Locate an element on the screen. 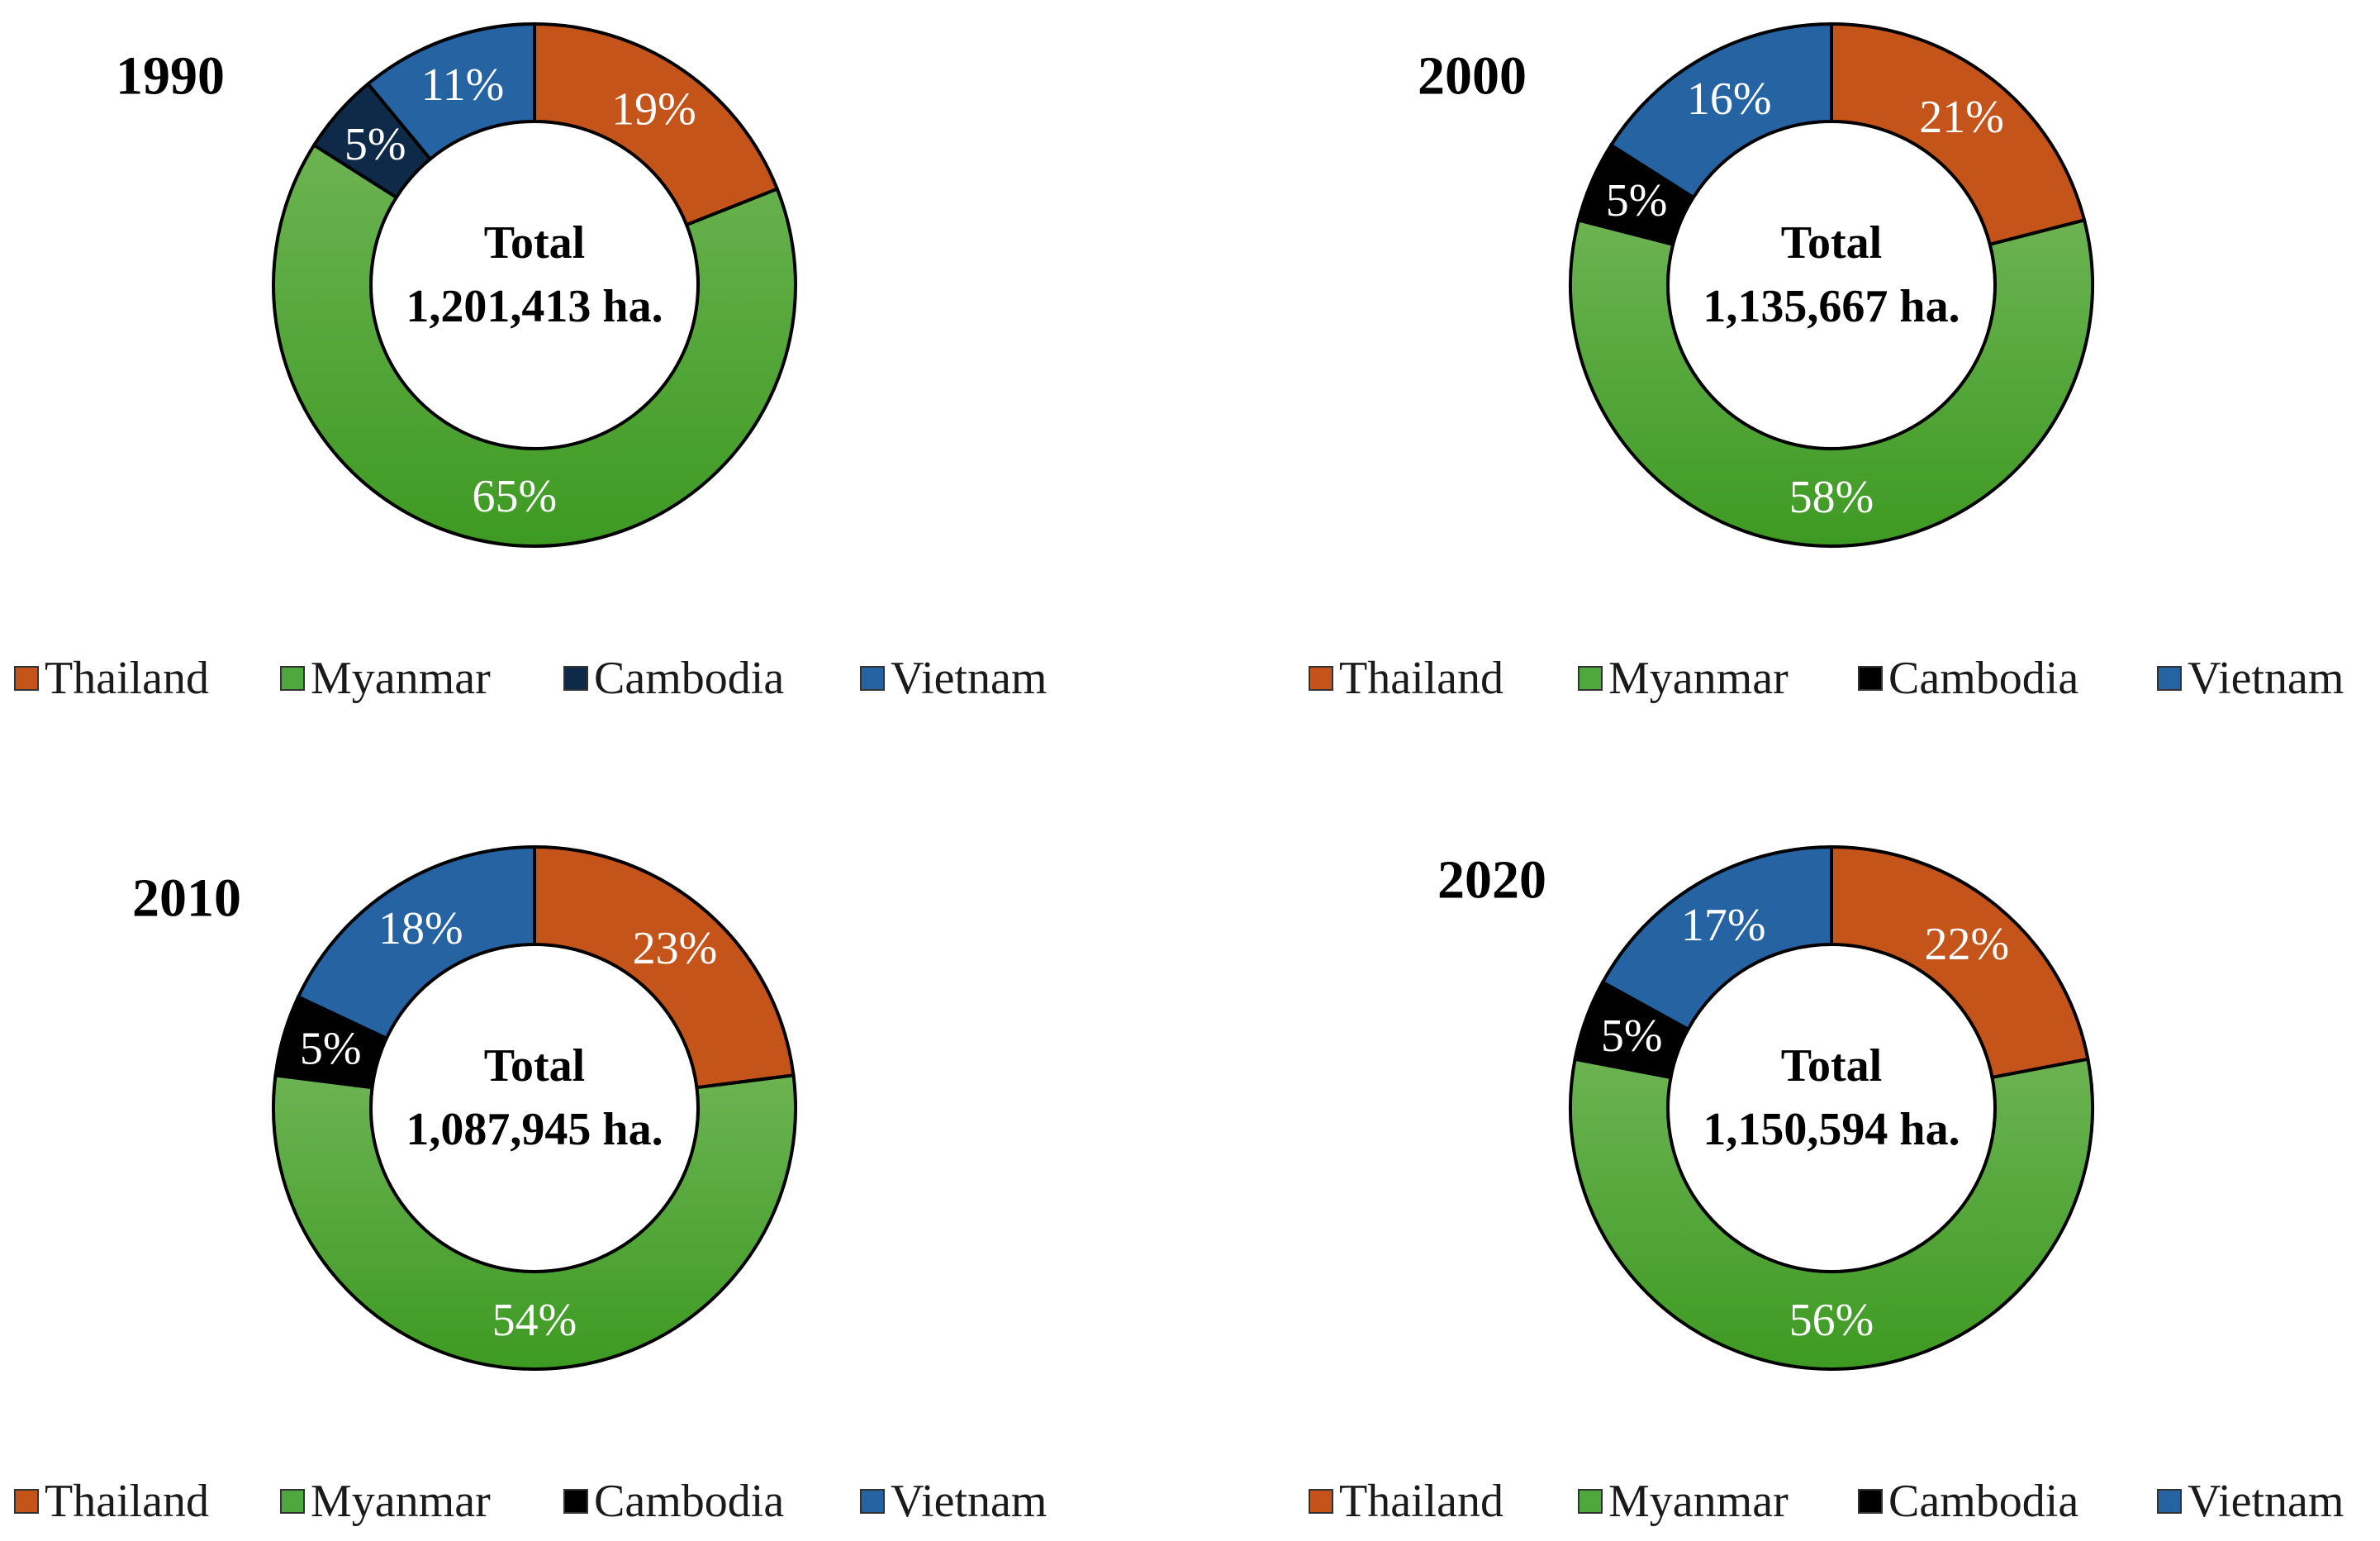 The height and width of the screenshot is (1541, 2380). slice-label-vietnam: 11% is located at coordinates (463, 85).